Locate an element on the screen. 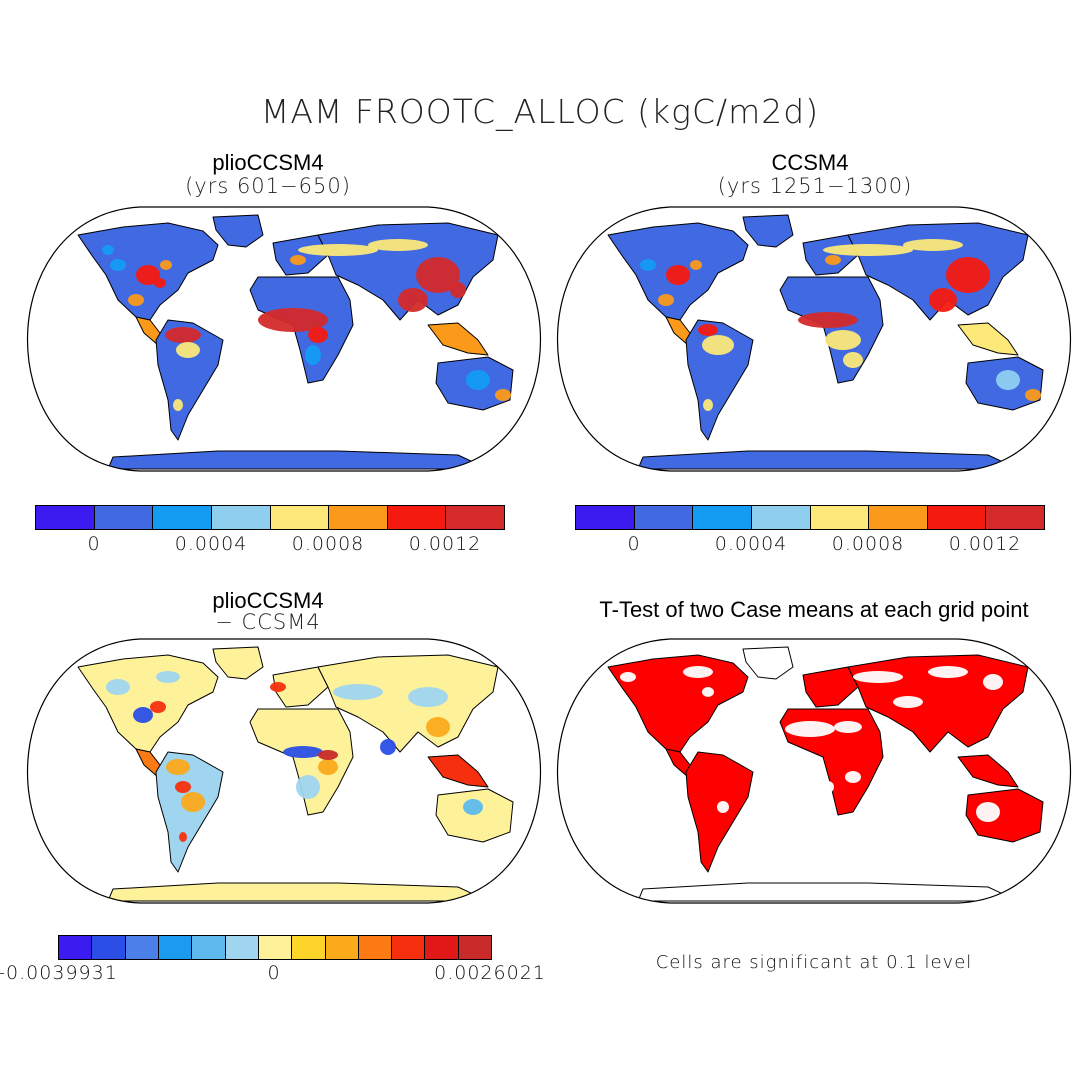 This screenshot has height=1080, width=1080. panel3-title: plioCCSM4 is located at coordinates (268, 600).